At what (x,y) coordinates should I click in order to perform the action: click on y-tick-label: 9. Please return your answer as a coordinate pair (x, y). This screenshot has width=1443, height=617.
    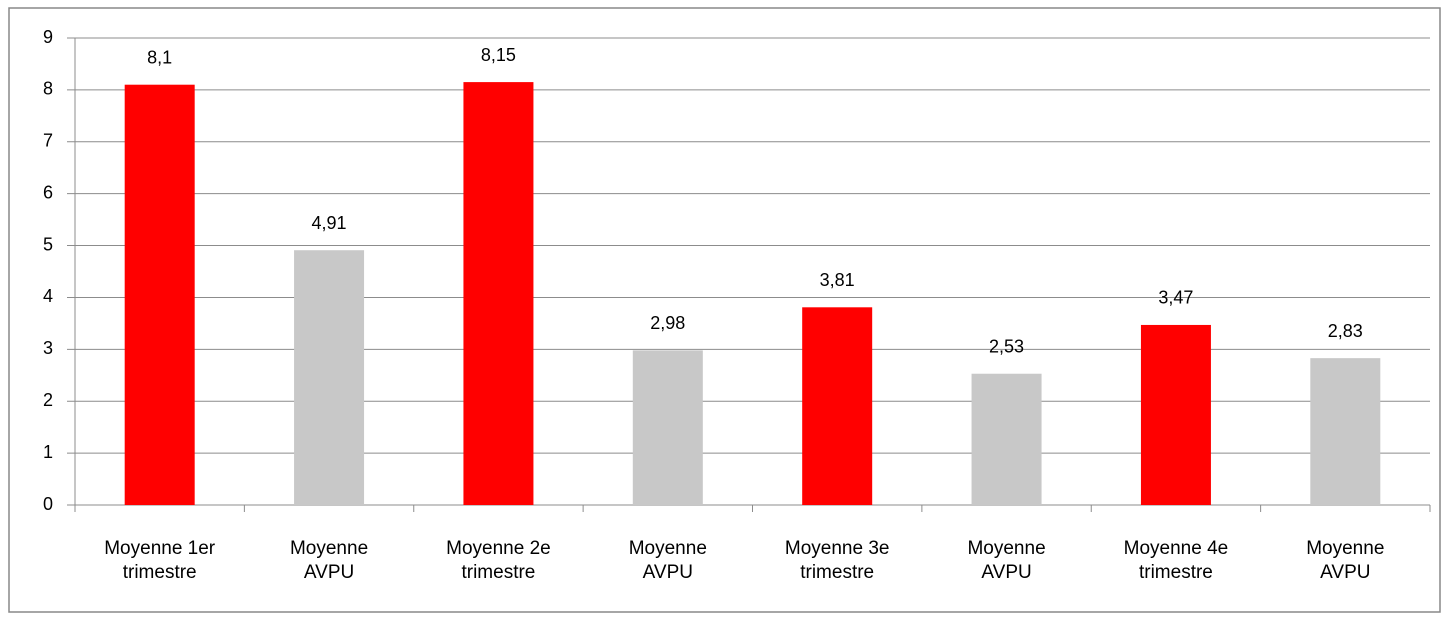
    Looking at the image, I should click on (48, 37).